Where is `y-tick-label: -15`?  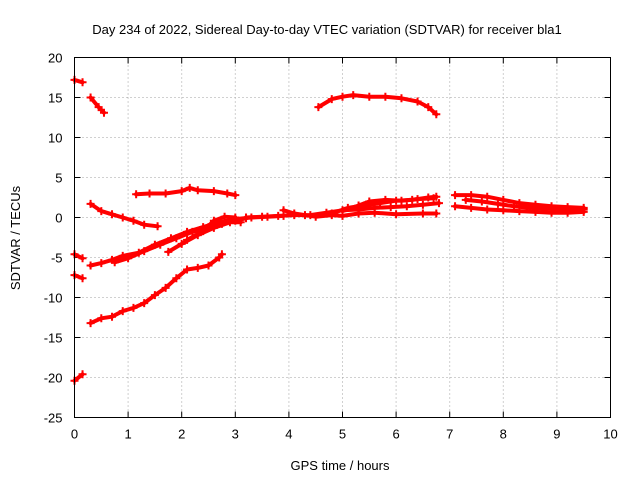
y-tick-label: -15 is located at coordinates (53, 338).